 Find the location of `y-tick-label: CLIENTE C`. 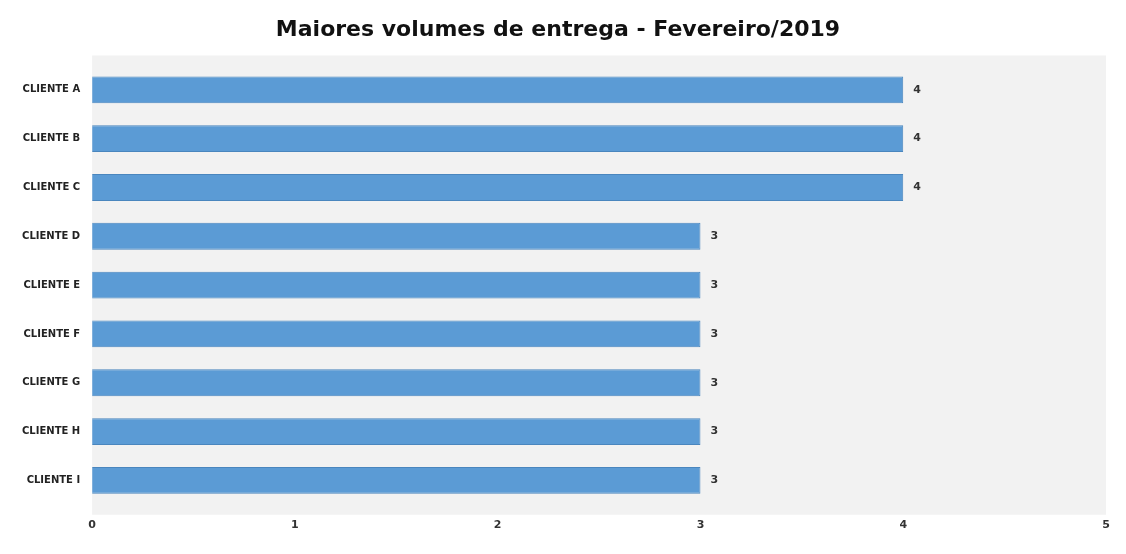

y-tick-label: CLIENTE C is located at coordinates (52, 187).